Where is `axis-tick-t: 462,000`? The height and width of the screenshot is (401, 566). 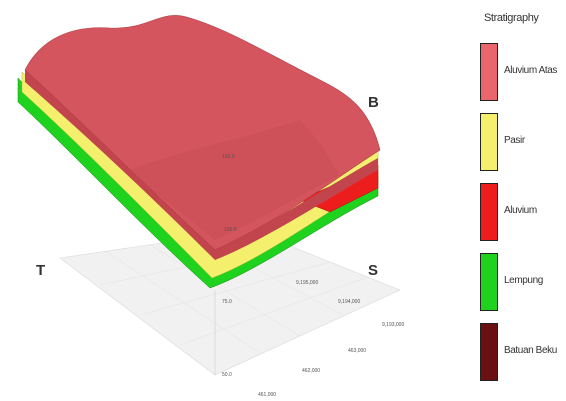 axis-tick-t: 462,000 is located at coordinates (311, 371).